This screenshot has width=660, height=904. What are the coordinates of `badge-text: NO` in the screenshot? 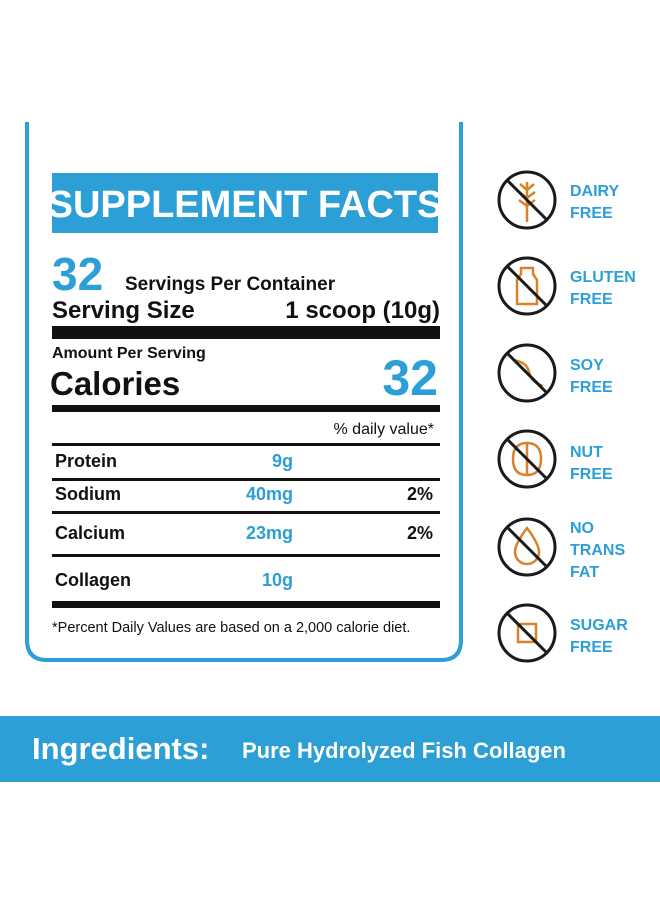 It's located at (582, 528).